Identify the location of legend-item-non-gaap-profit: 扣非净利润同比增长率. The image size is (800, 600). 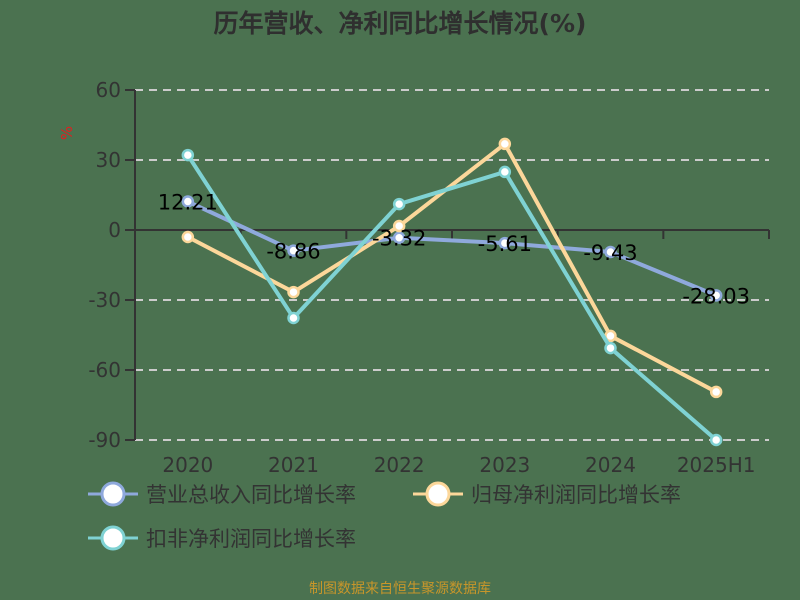
(222, 538).